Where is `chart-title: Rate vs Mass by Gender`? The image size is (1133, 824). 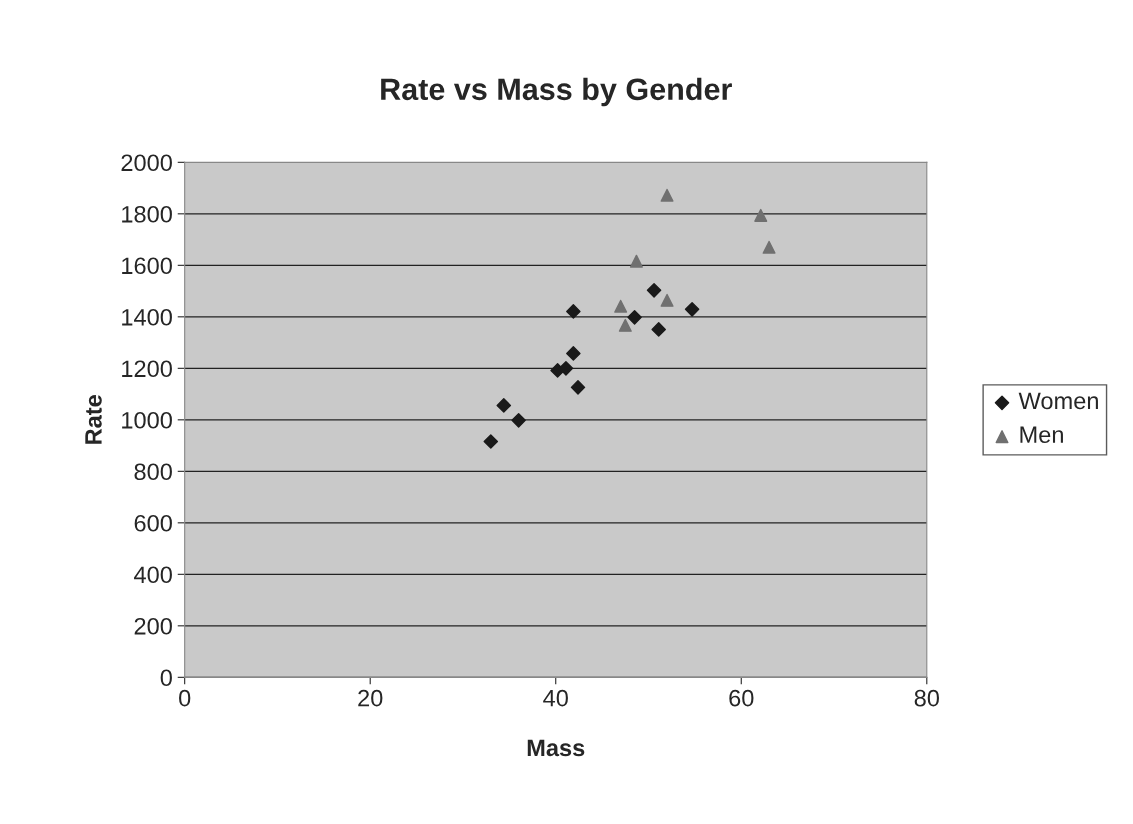
chart-title: Rate vs Mass by Gender is located at coordinates (556, 92).